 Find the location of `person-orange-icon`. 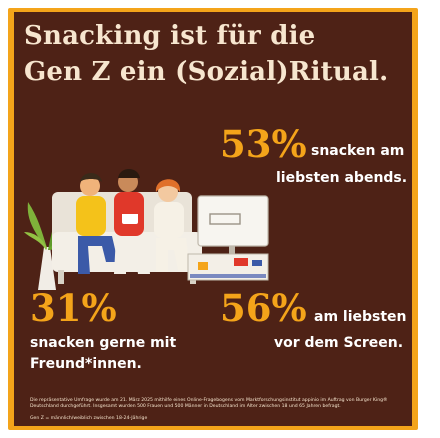

person-orange-icon is located at coordinates (172, 225).